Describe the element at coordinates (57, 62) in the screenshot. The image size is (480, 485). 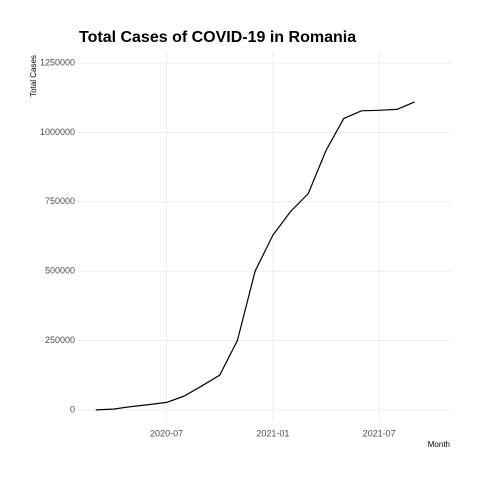
I see `y-tick-label: 1250000` at that location.